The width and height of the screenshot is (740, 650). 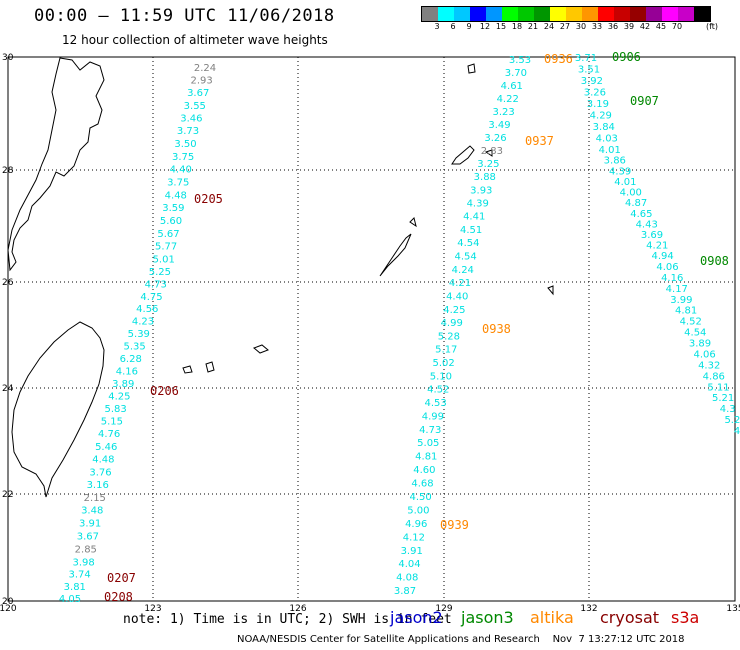 What do you see at coordinates (685, 617) in the screenshot?
I see `legend-s3a: s3a` at bounding box center [685, 617].